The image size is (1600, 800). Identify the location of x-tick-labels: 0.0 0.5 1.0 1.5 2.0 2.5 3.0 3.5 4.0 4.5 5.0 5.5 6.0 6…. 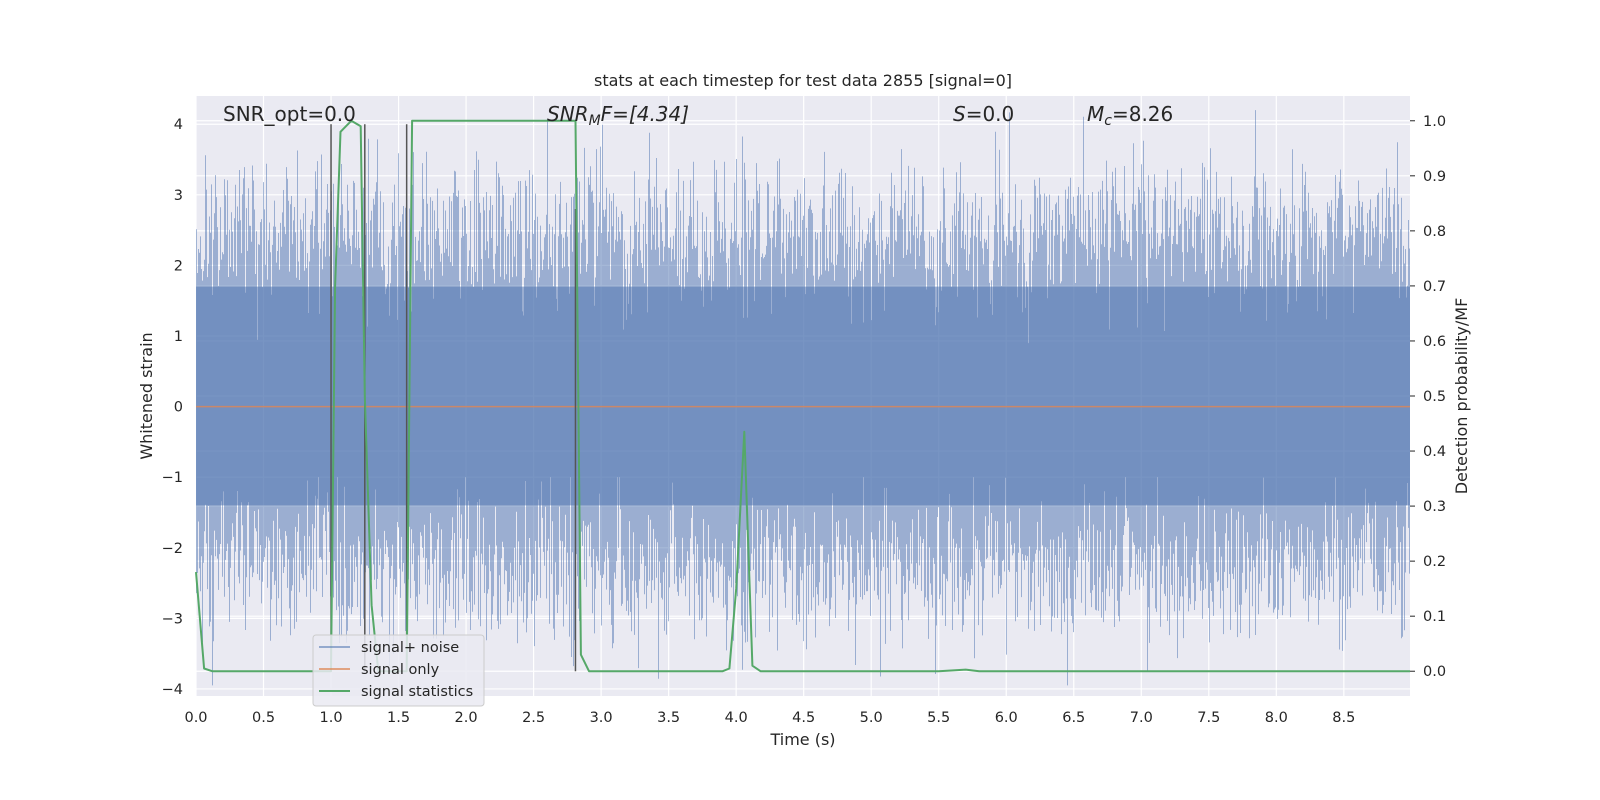
(769, 718).